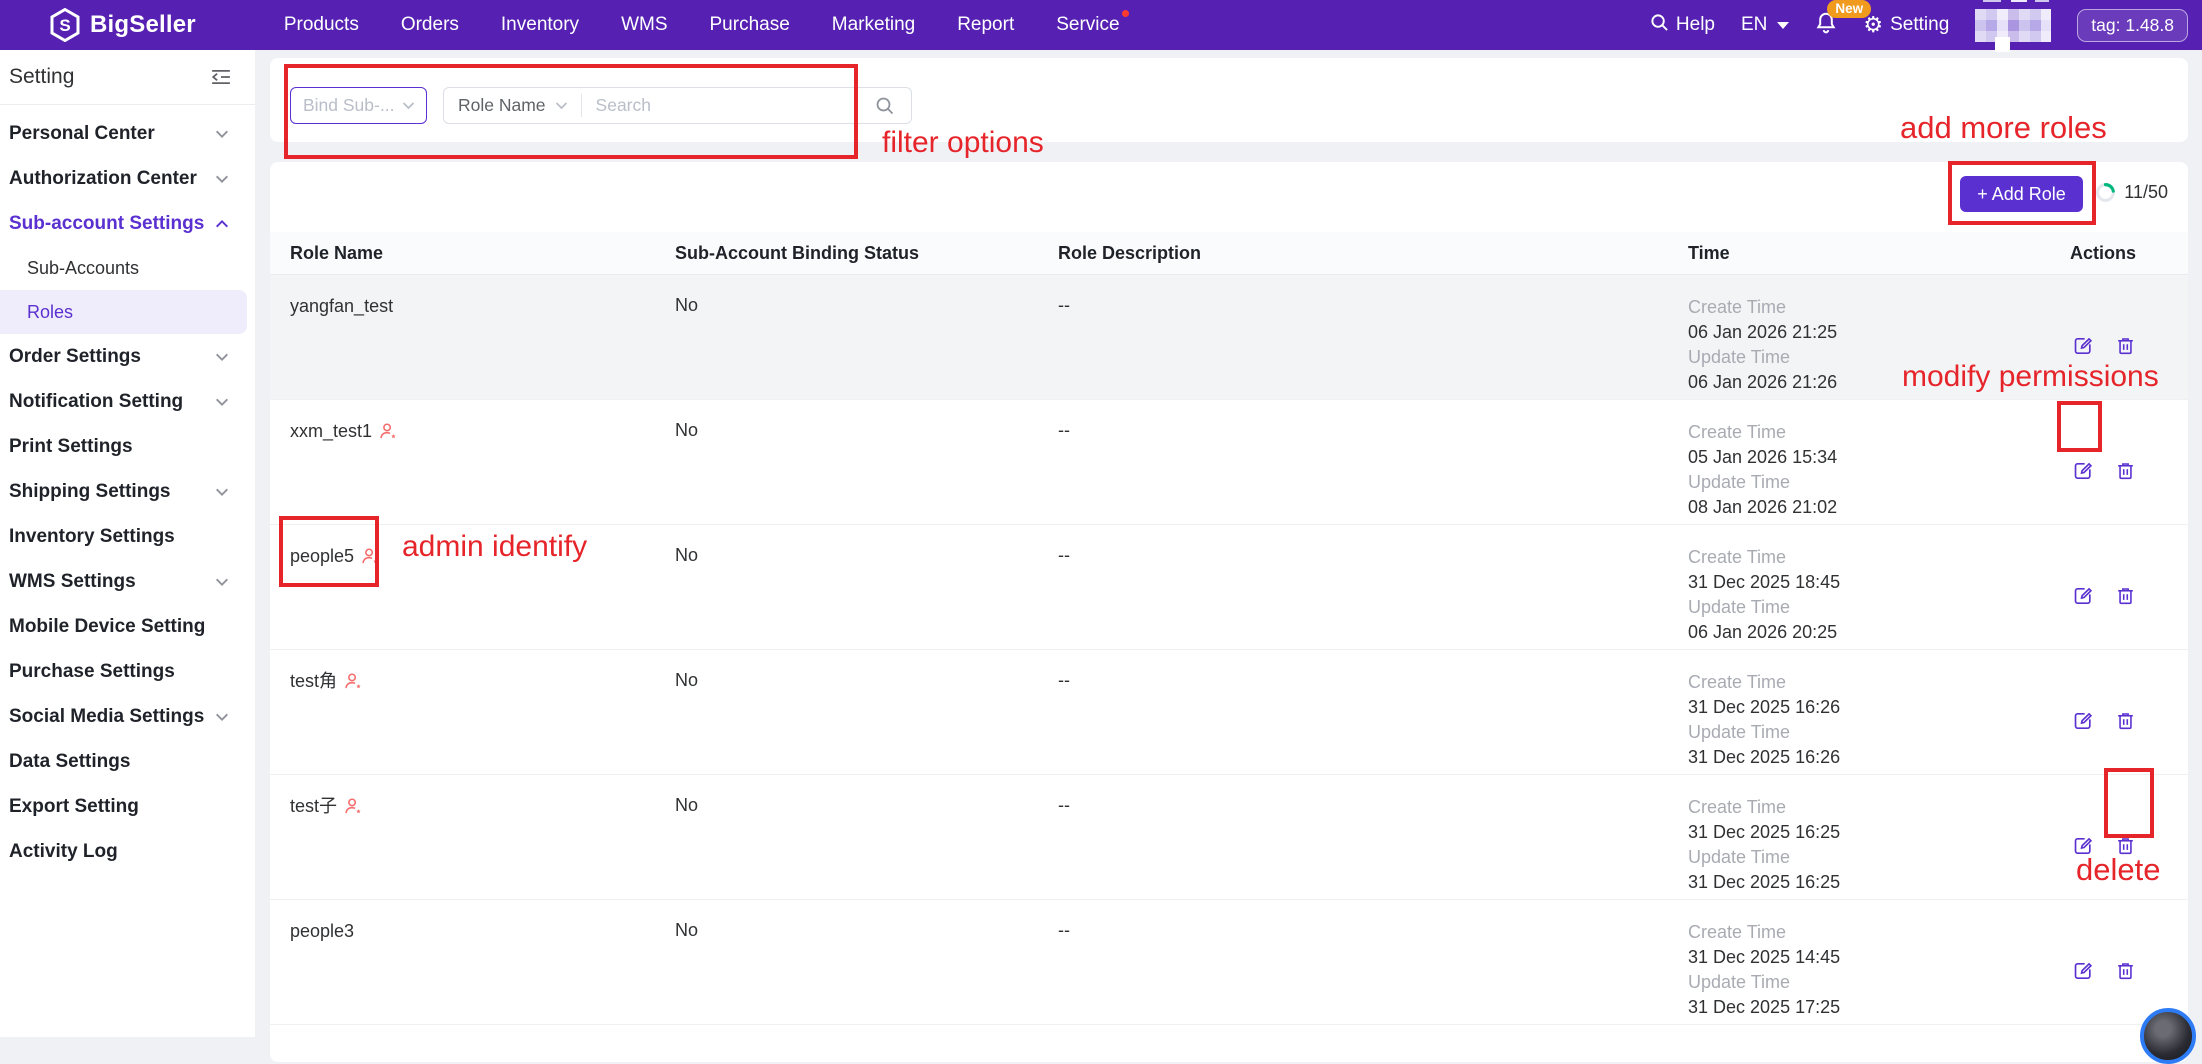  I want to click on search-field-select: Role Name, so click(512, 105).